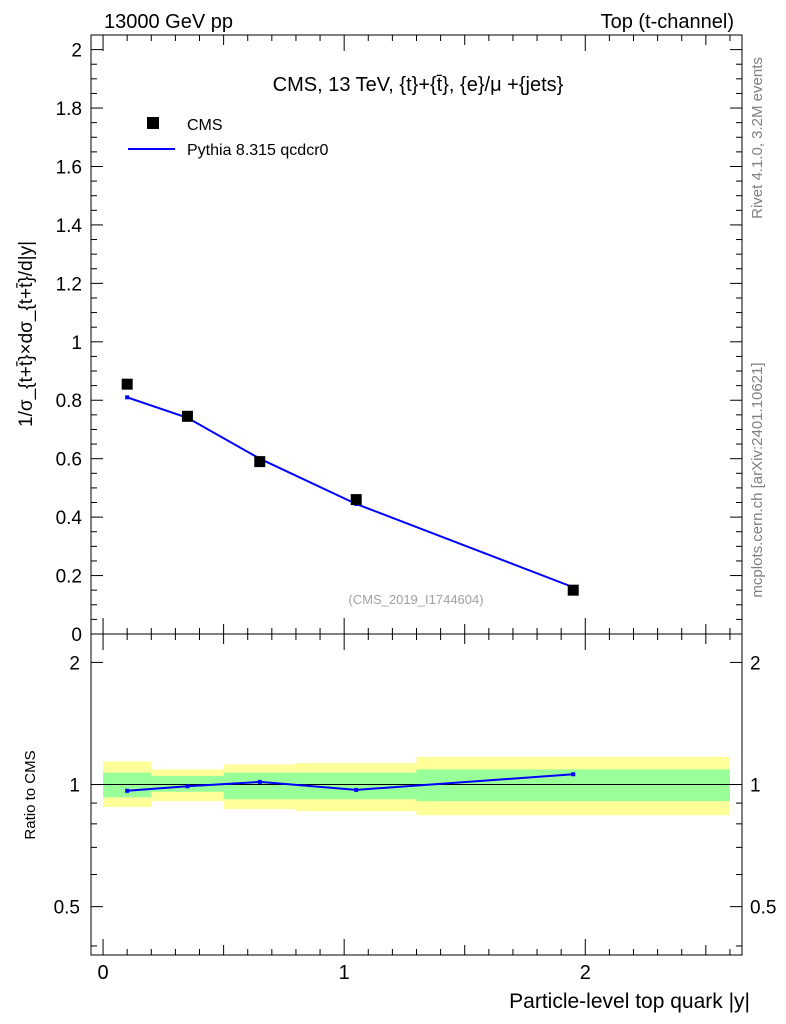 This screenshot has height=1024, width=786. What do you see at coordinates (344, 973) in the screenshot?
I see `x-tick-label: 1` at bounding box center [344, 973].